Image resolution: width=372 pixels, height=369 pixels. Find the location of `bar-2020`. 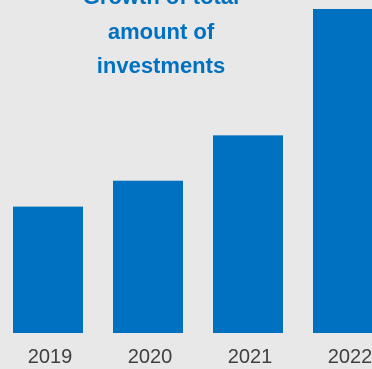

bar-2020 is located at coordinates (148, 256).